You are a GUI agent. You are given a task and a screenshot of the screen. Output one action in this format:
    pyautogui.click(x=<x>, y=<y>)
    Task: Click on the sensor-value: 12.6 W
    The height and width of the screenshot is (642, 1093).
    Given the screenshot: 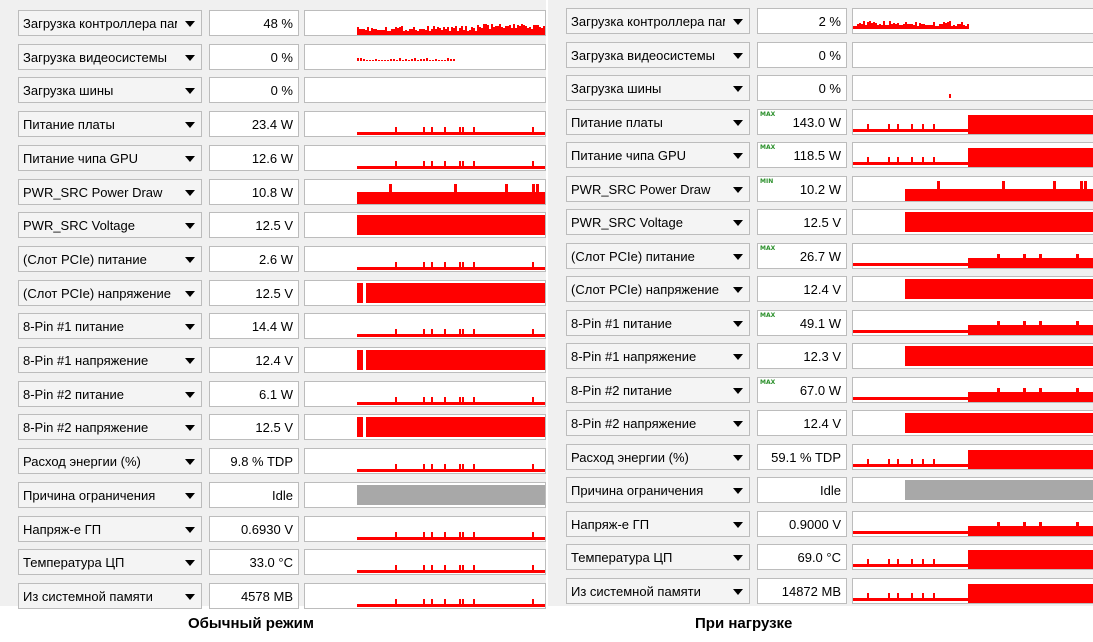 What is the action you would take?
    pyautogui.click(x=272, y=158)
    